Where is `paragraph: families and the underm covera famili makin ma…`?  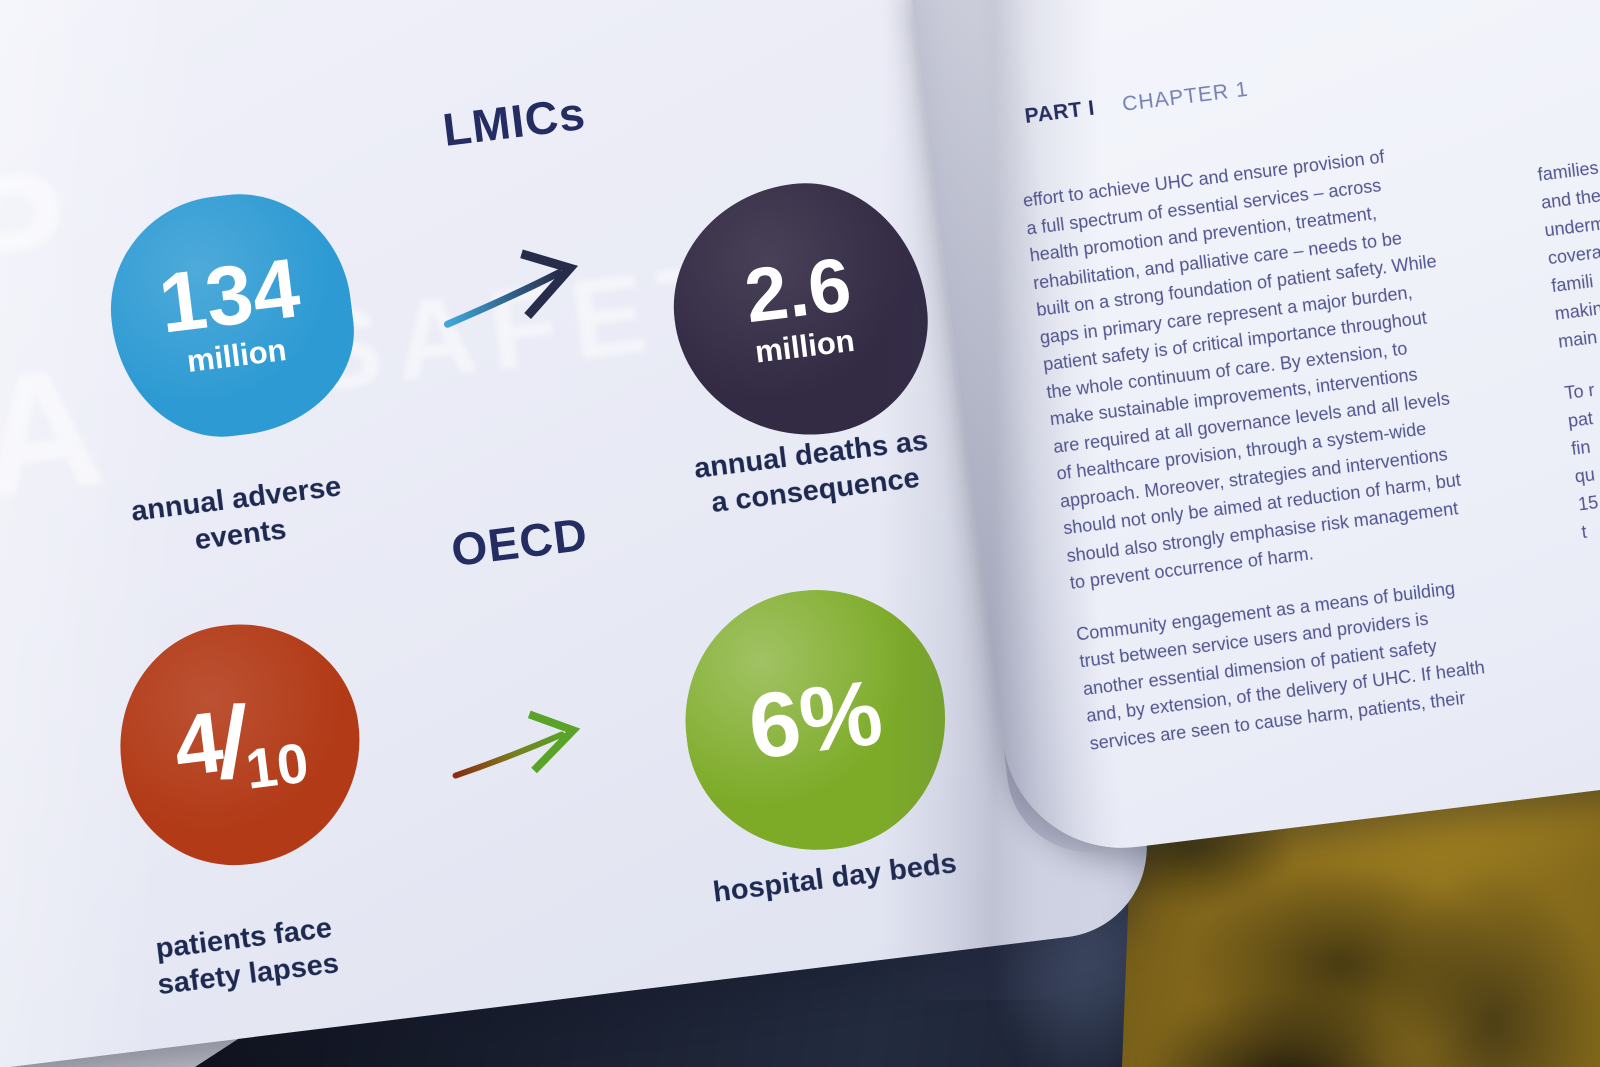 paragraph: families and the underm covera famili makin ma… is located at coordinates (1568, 244).